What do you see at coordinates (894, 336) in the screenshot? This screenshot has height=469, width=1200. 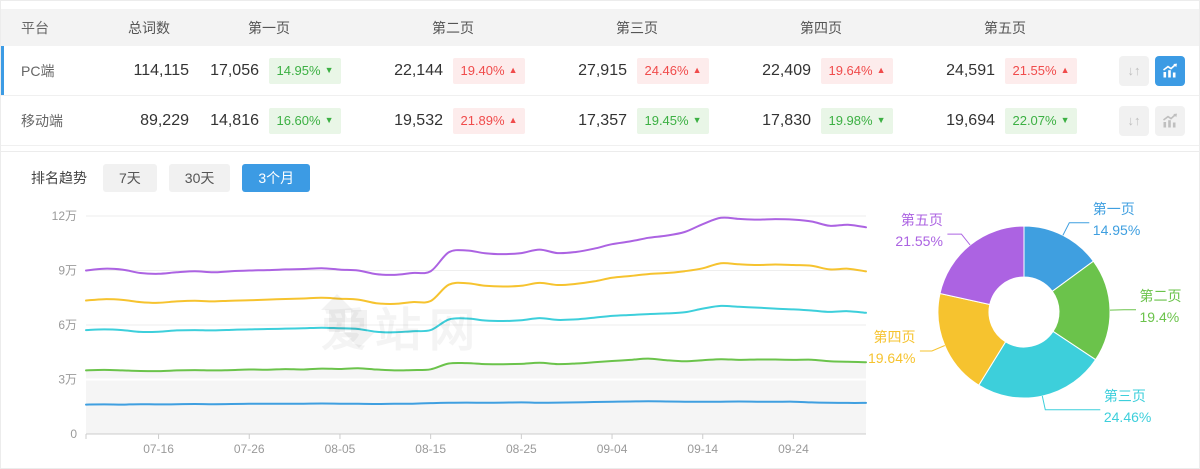 I see `donut-label-name: 第四页` at bounding box center [894, 336].